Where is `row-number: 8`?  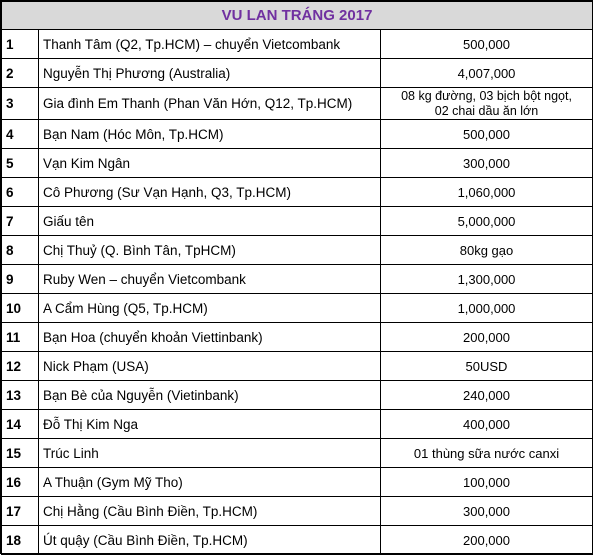
row-number: 8 is located at coordinates (20, 250).